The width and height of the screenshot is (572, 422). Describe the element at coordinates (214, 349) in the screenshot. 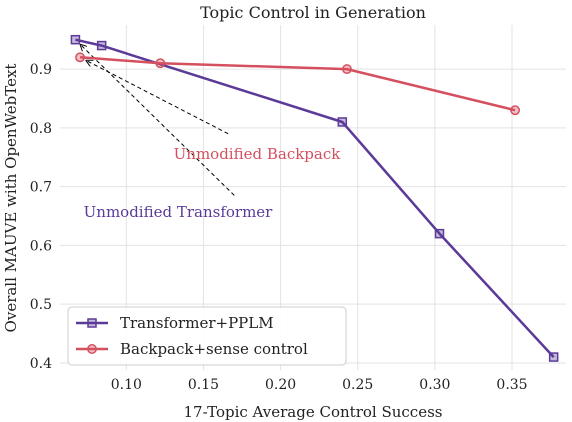

I see `legend-label: Backpack+sense control` at that location.